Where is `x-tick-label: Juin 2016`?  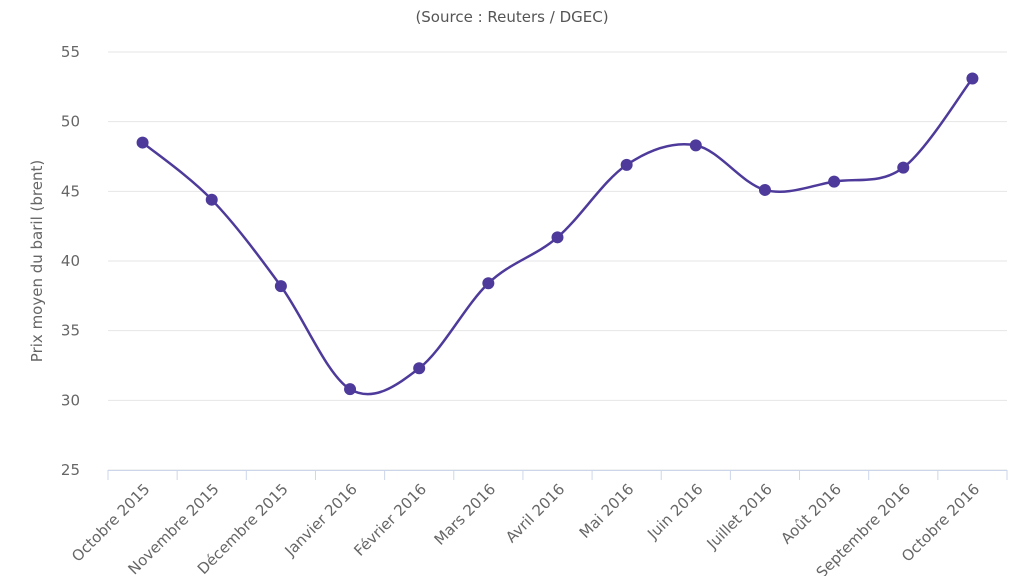
x-tick-label: Juin 2016 is located at coordinates (674, 511).